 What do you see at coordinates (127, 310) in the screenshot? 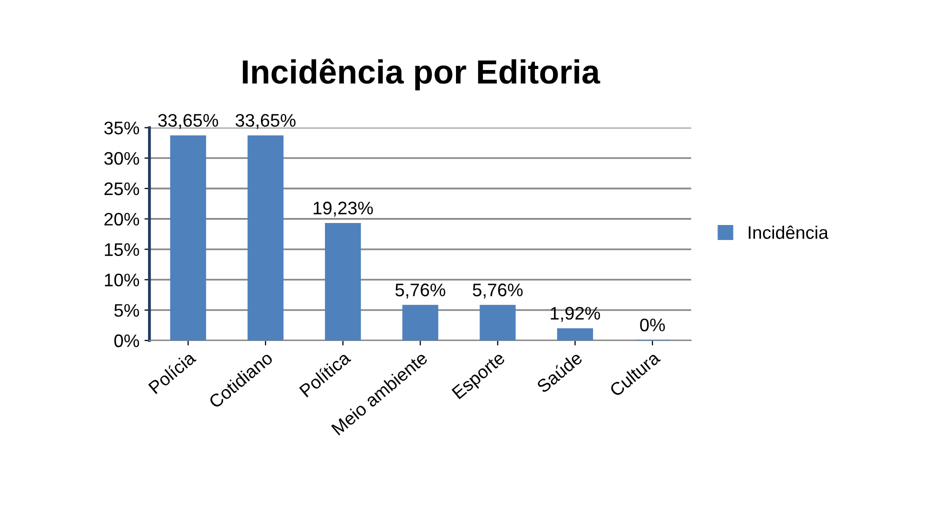
I see `y-tick-label: 5%` at bounding box center [127, 310].